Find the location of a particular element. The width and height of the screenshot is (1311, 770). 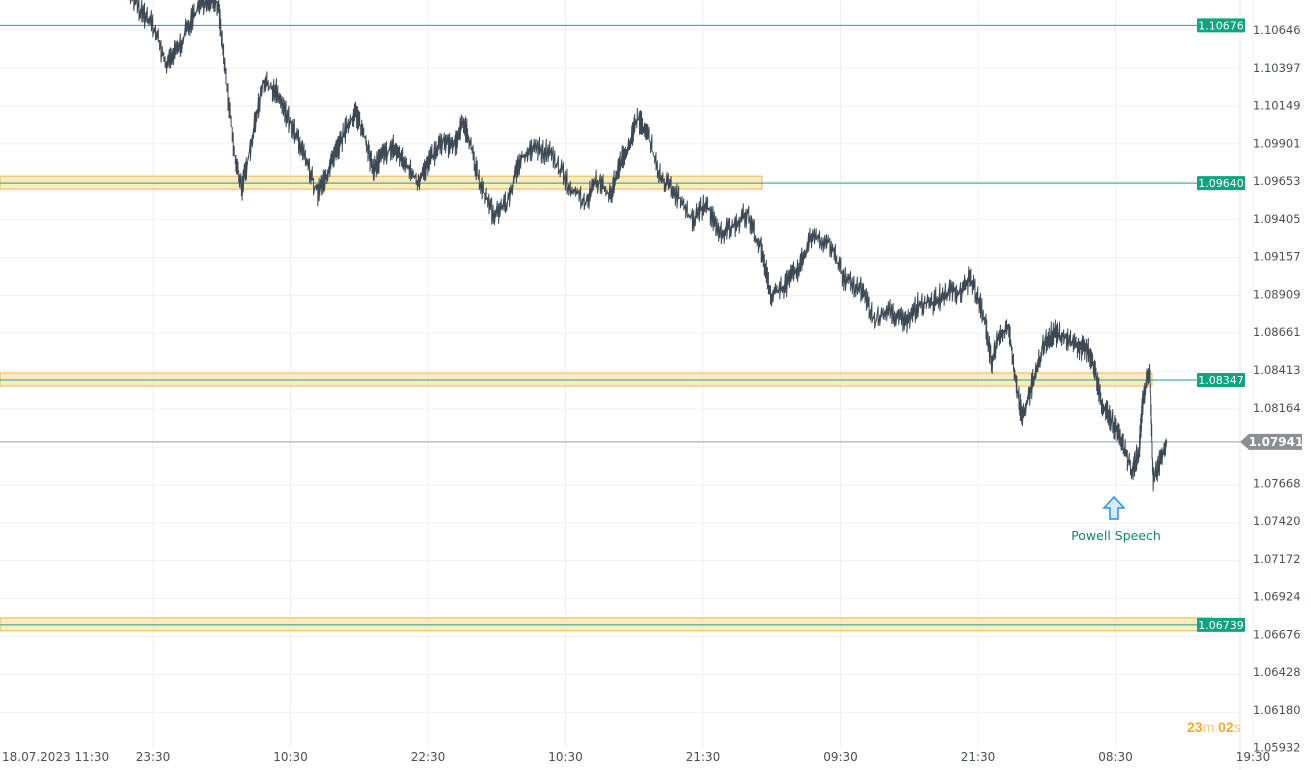

event-annotation: Powell Speech is located at coordinates (1116, 519).